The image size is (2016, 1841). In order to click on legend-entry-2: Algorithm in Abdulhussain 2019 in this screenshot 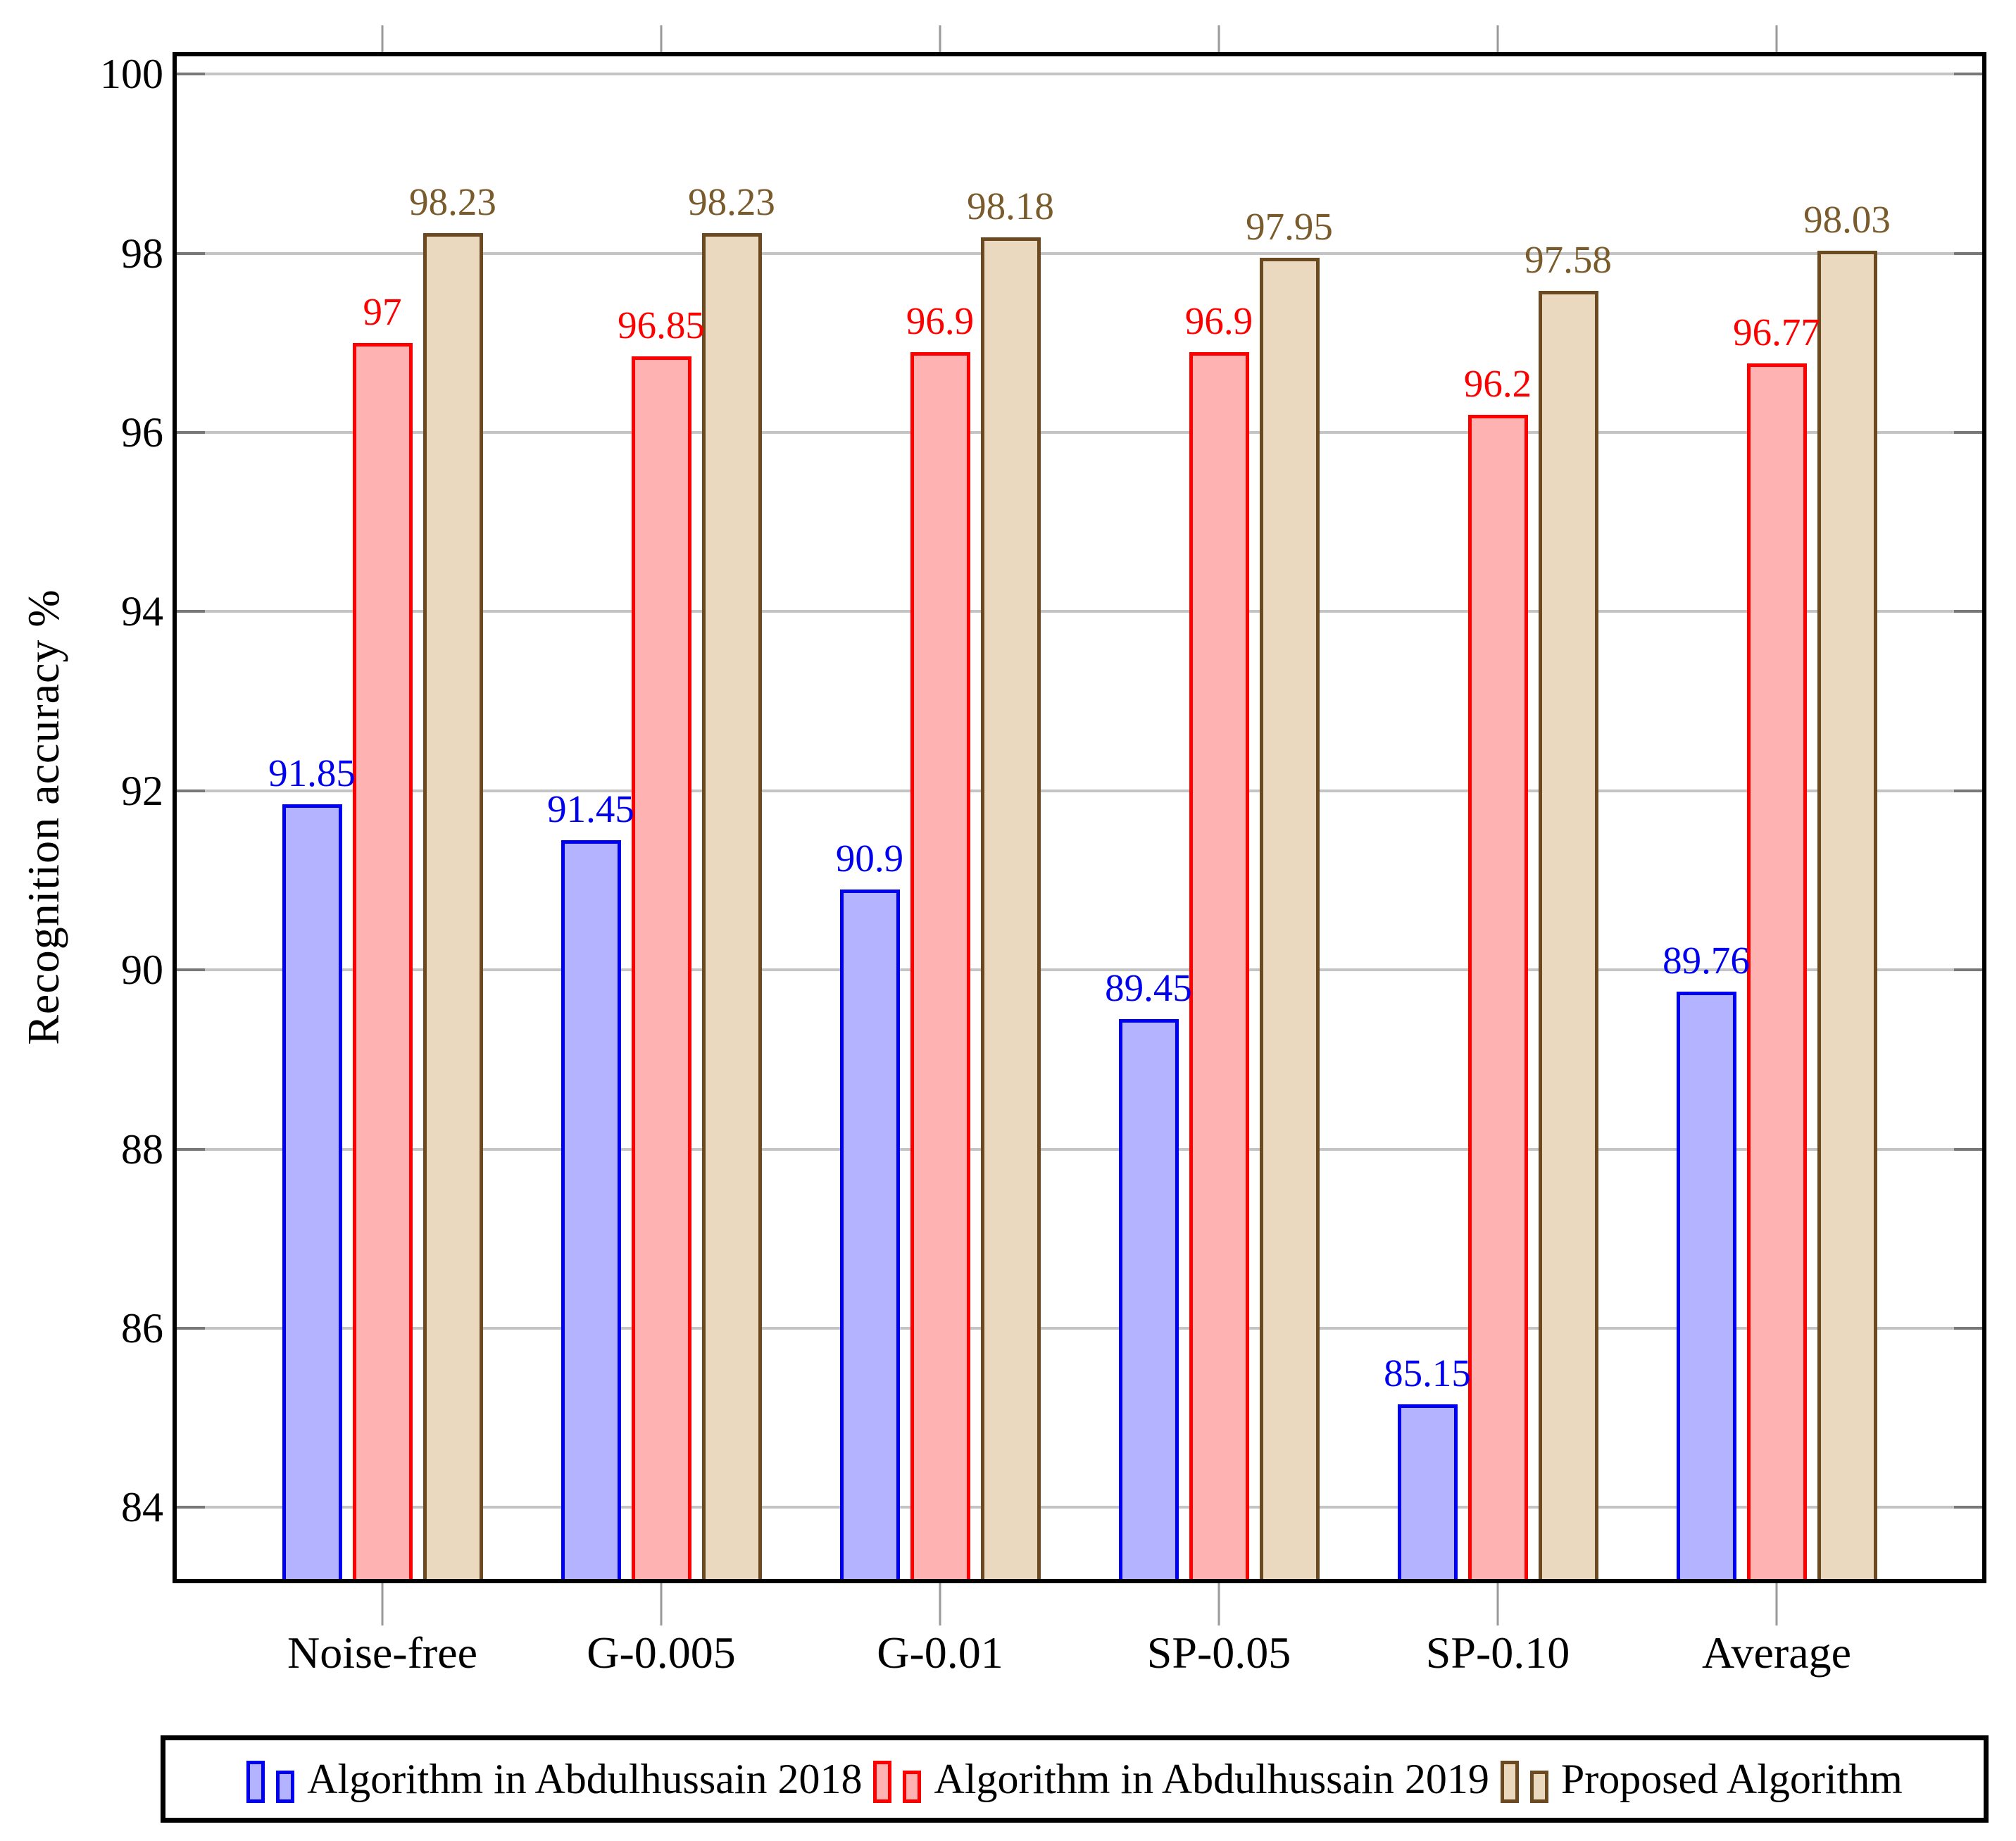, I will do `click(1181, 1780)`.